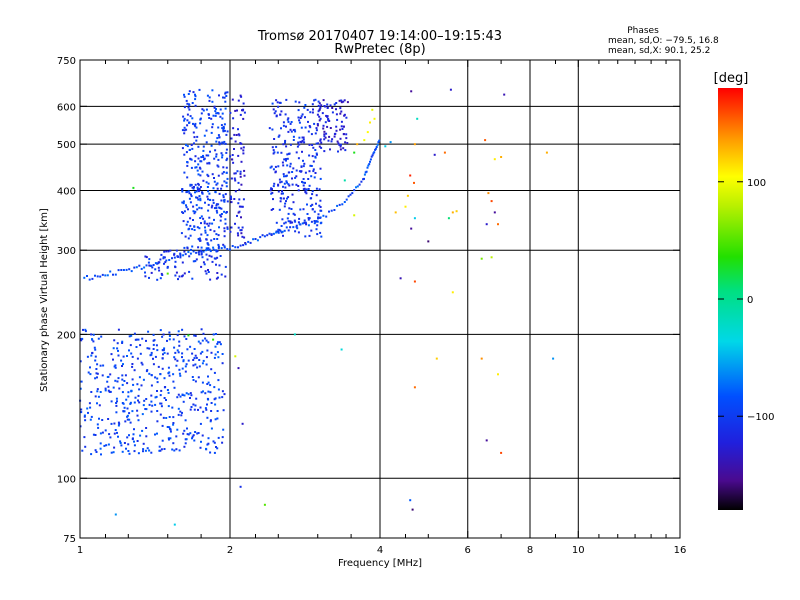 This screenshot has height=600, width=800. Describe the element at coordinates (643, 31) in the screenshot. I see `stats-heading: Phases` at that location.